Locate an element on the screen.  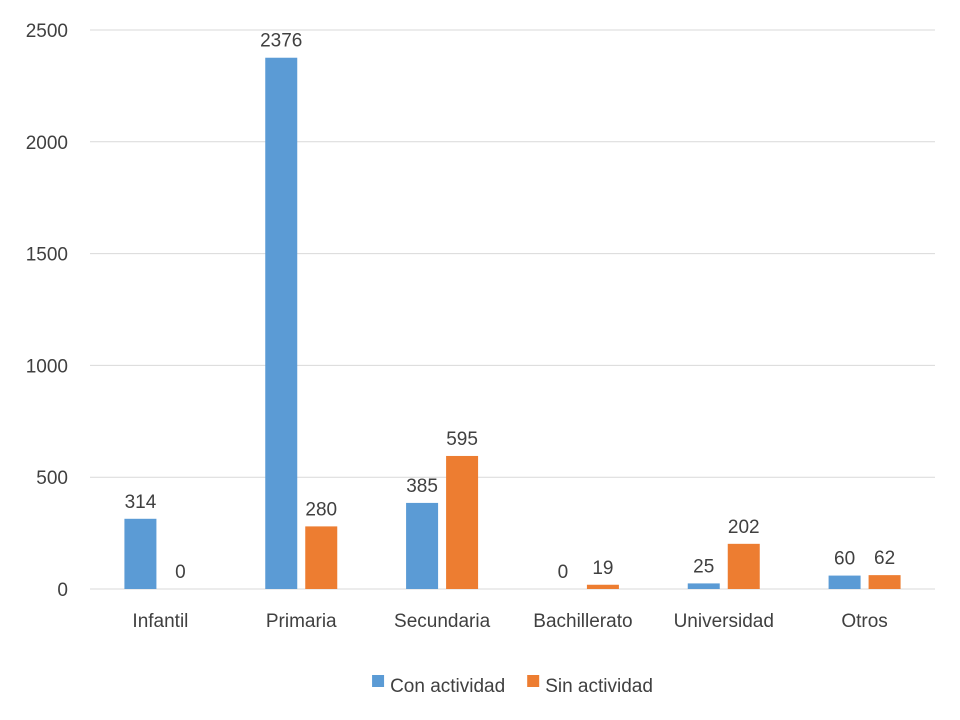
legend-label-series-1: Con actividad is located at coordinates (447, 686).